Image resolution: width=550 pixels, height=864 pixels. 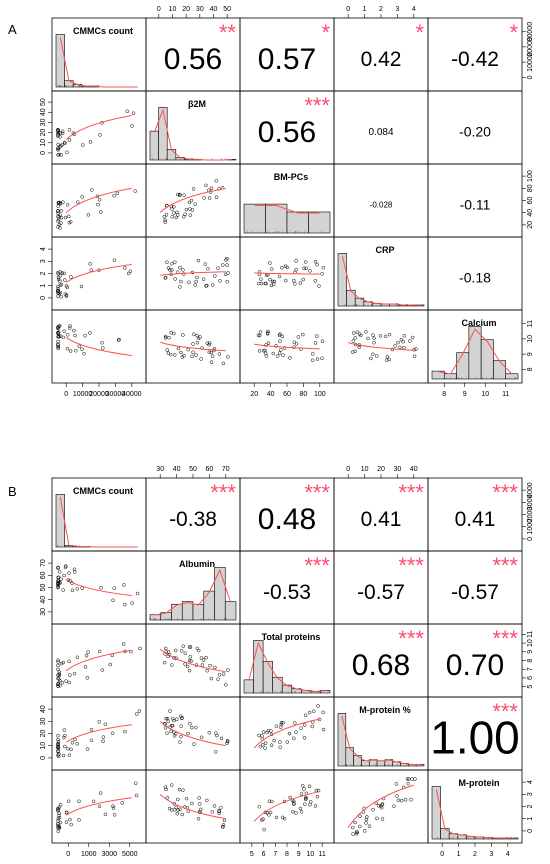 I want to click on correlation-value: -0.18, so click(x=475, y=277).